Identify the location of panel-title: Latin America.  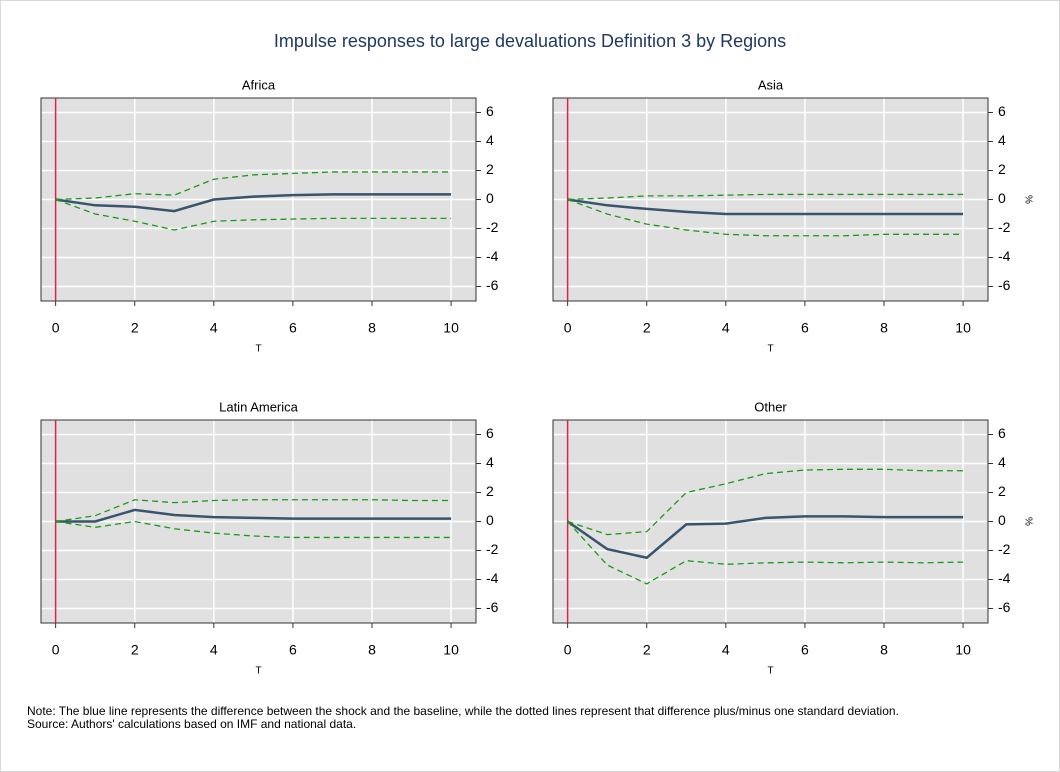
(259, 406).